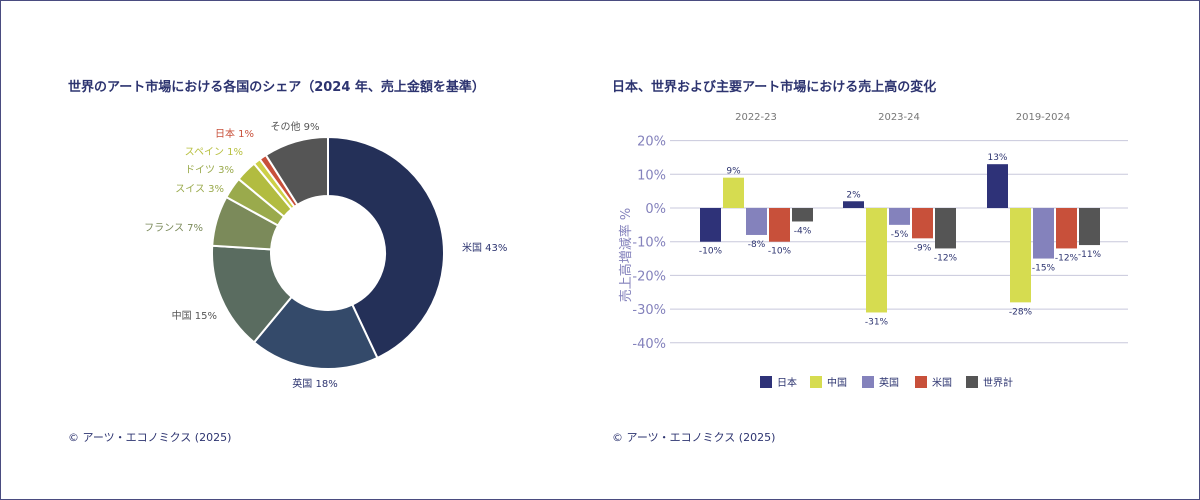 The width and height of the screenshot is (1200, 500). Describe the element at coordinates (756, 117) in the screenshot. I see `category-label: 2022-23` at that location.